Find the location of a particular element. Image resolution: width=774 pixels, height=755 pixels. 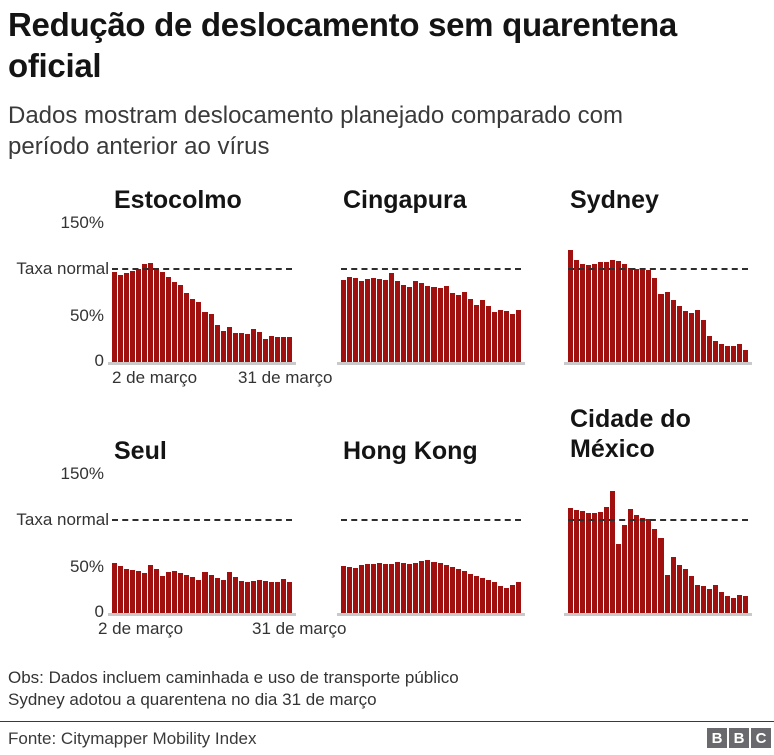

bbc-logo: B B C is located at coordinates (739, 738).